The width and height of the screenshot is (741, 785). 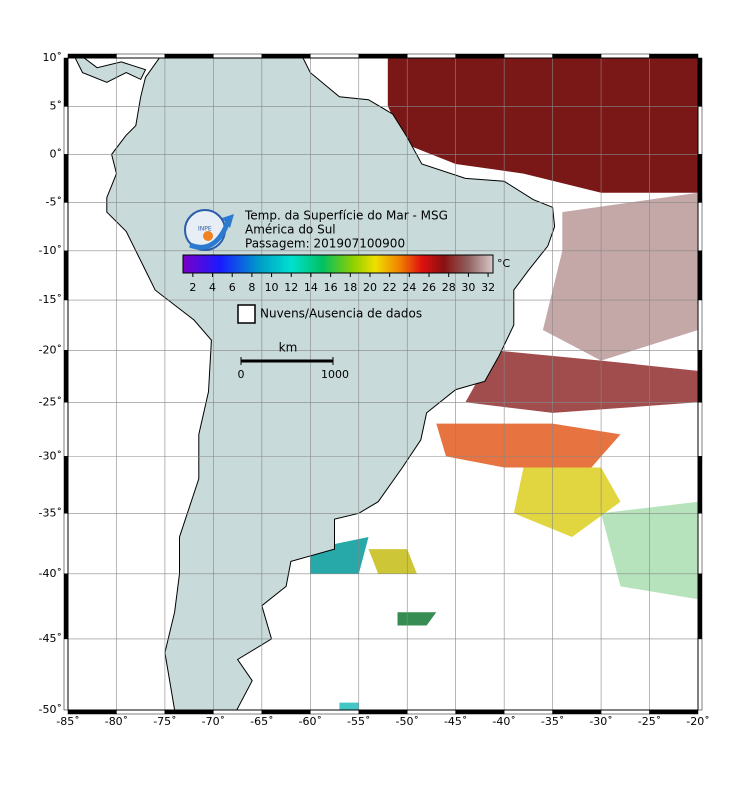 What do you see at coordinates (164, 721) in the screenshot?
I see `x-tick-label: -75˚` at bounding box center [164, 721].